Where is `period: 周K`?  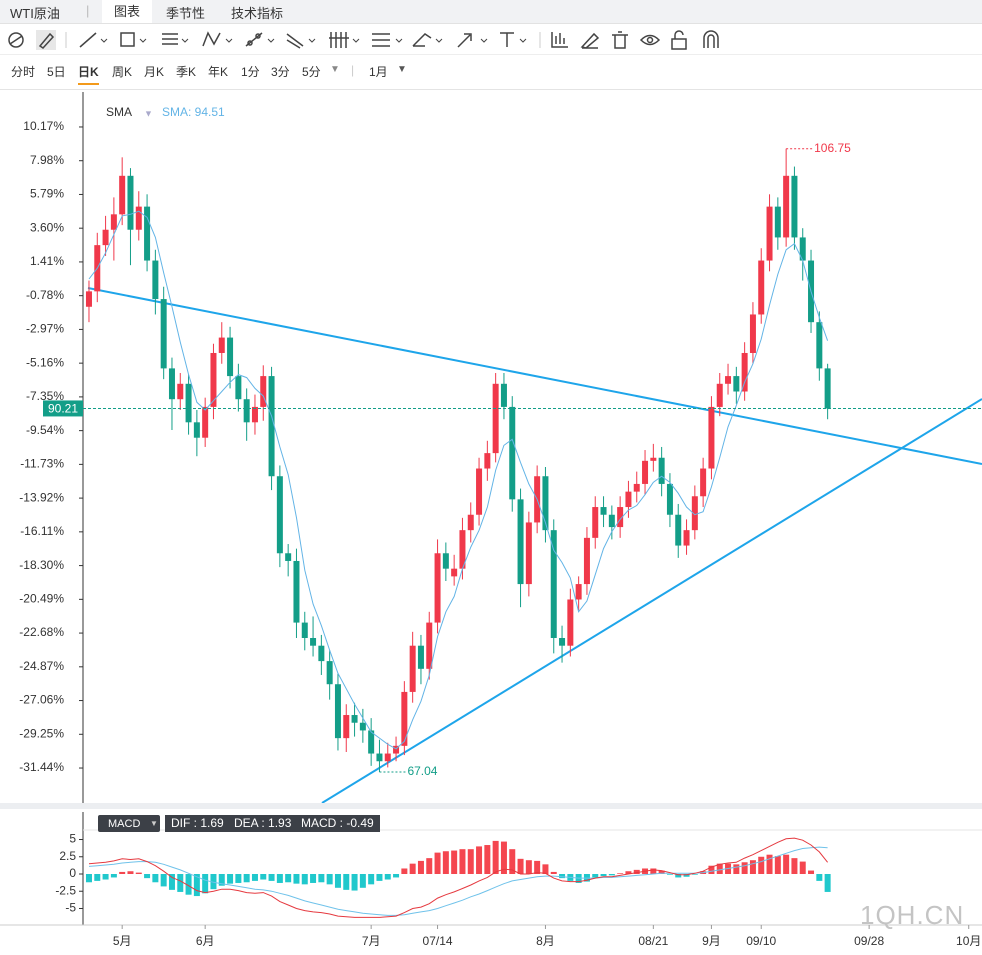
period: 周K is located at coordinates (122, 72).